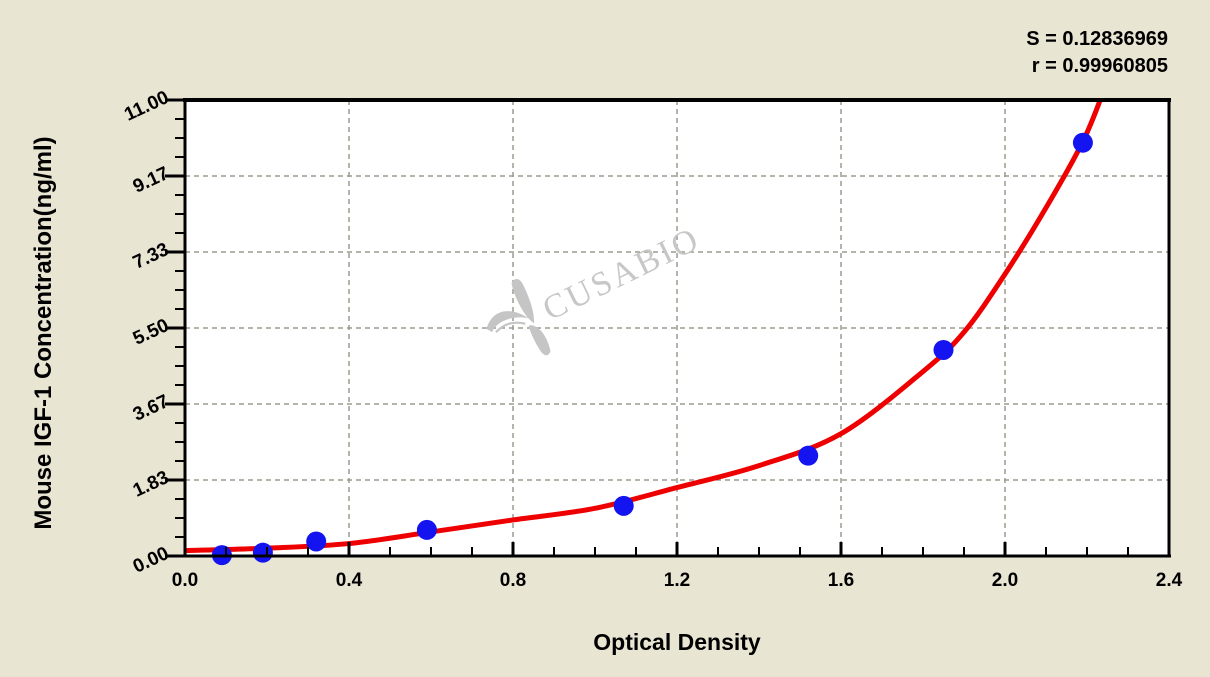 This screenshot has height=677, width=1210. What do you see at coordinates (1005, 580) in the screenshot?
I see `x-tick-label: 2.0` at bounding box center [1005, 580].